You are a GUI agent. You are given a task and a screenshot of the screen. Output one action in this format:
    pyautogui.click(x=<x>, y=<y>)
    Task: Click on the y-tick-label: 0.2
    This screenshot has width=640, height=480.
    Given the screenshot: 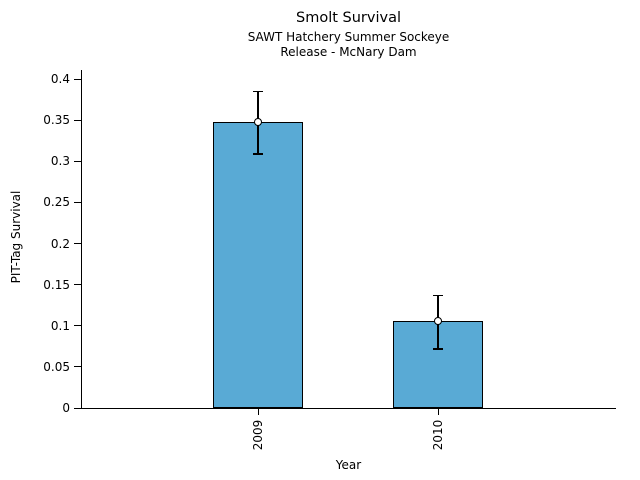 What is the action you would take?
    pyautogui.click(x=60, y=243)
    